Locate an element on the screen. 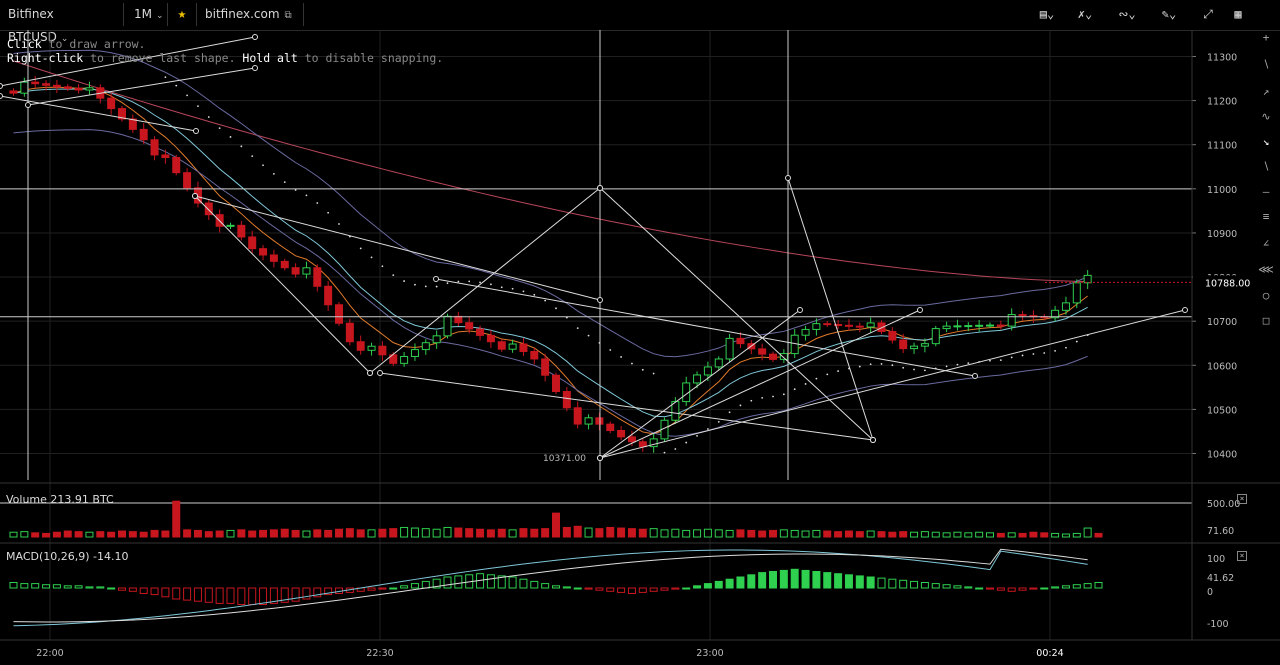 The height and width of the screenshot is (665, 1280). crosshair-tool-icon: + is located at coordinates (1266, 37).